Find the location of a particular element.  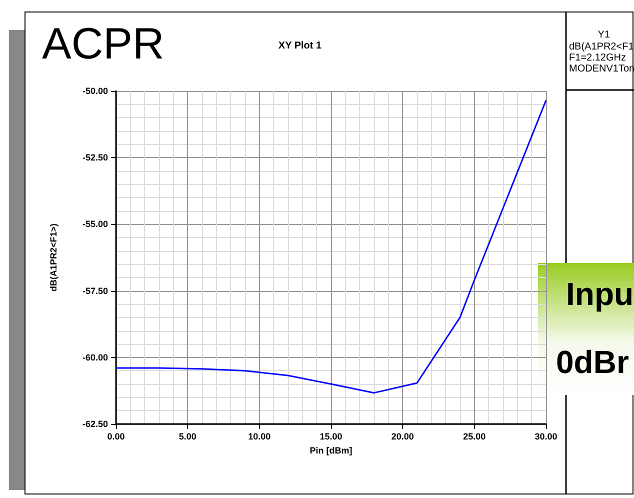

y-tick-label: -60.00 is located at coordinates (95, 357).